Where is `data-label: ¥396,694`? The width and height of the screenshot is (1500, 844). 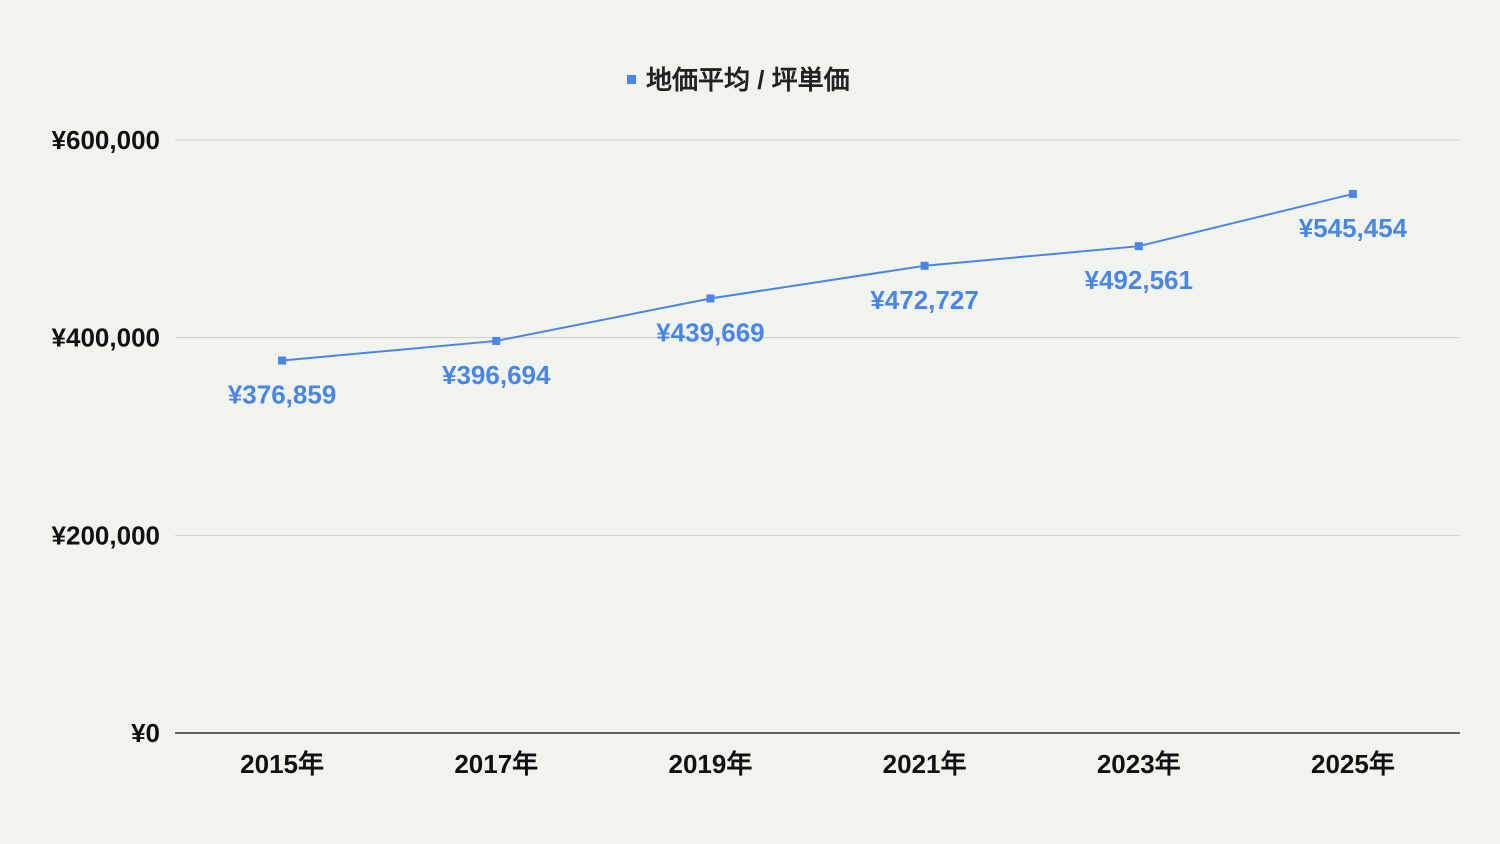 data-label: ¥396,694 is located at coordinates (496, 375).